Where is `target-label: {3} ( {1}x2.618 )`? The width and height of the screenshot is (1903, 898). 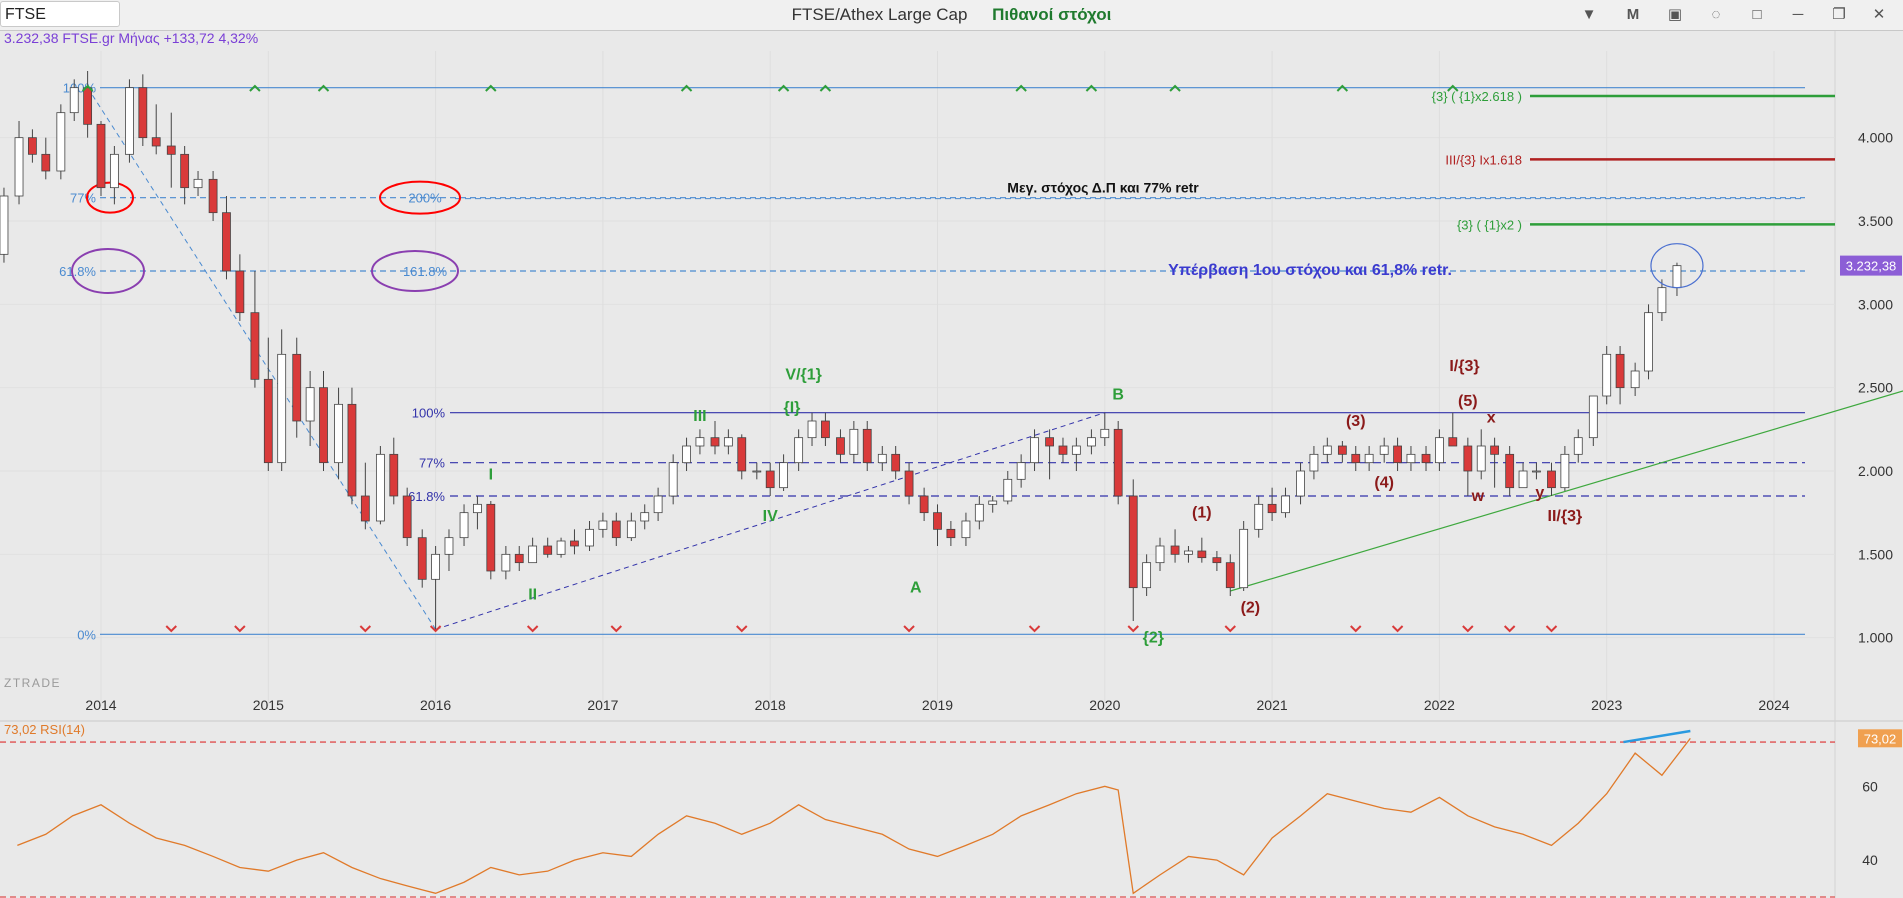
target-label: {3} ( {1}x2.618 ) is located at coordinates (1477, 96).